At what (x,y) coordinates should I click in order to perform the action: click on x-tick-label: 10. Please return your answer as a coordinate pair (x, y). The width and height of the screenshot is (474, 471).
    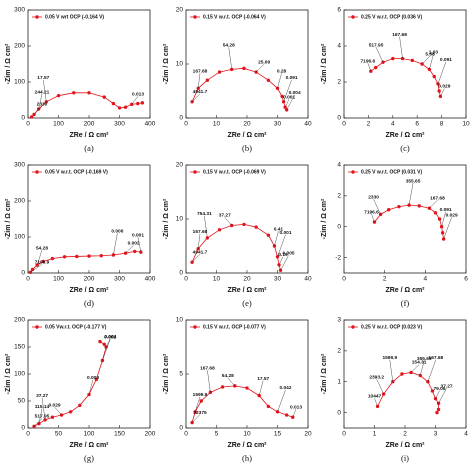
    Looking at the image, I should click on (217, 124).